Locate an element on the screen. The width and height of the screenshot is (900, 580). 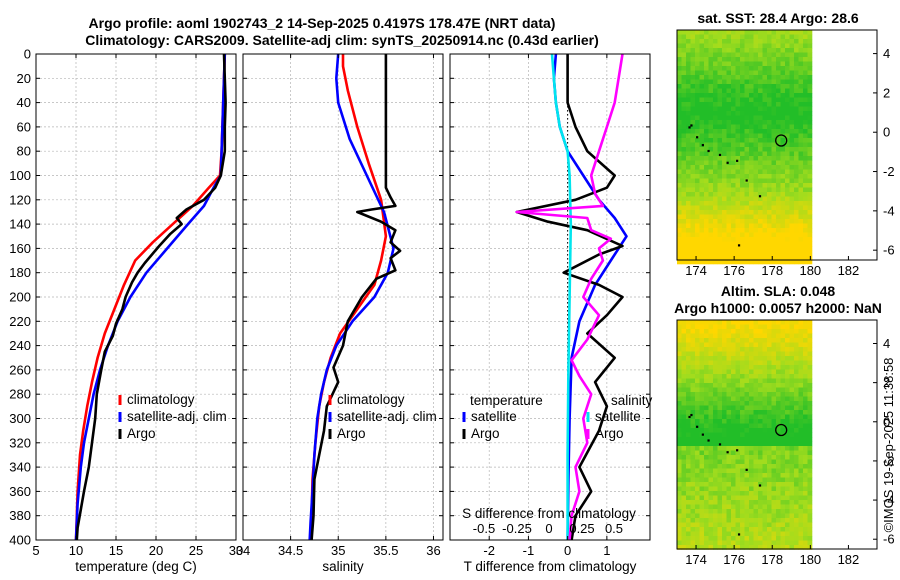
island-marker is located at coordinates (746, 469).